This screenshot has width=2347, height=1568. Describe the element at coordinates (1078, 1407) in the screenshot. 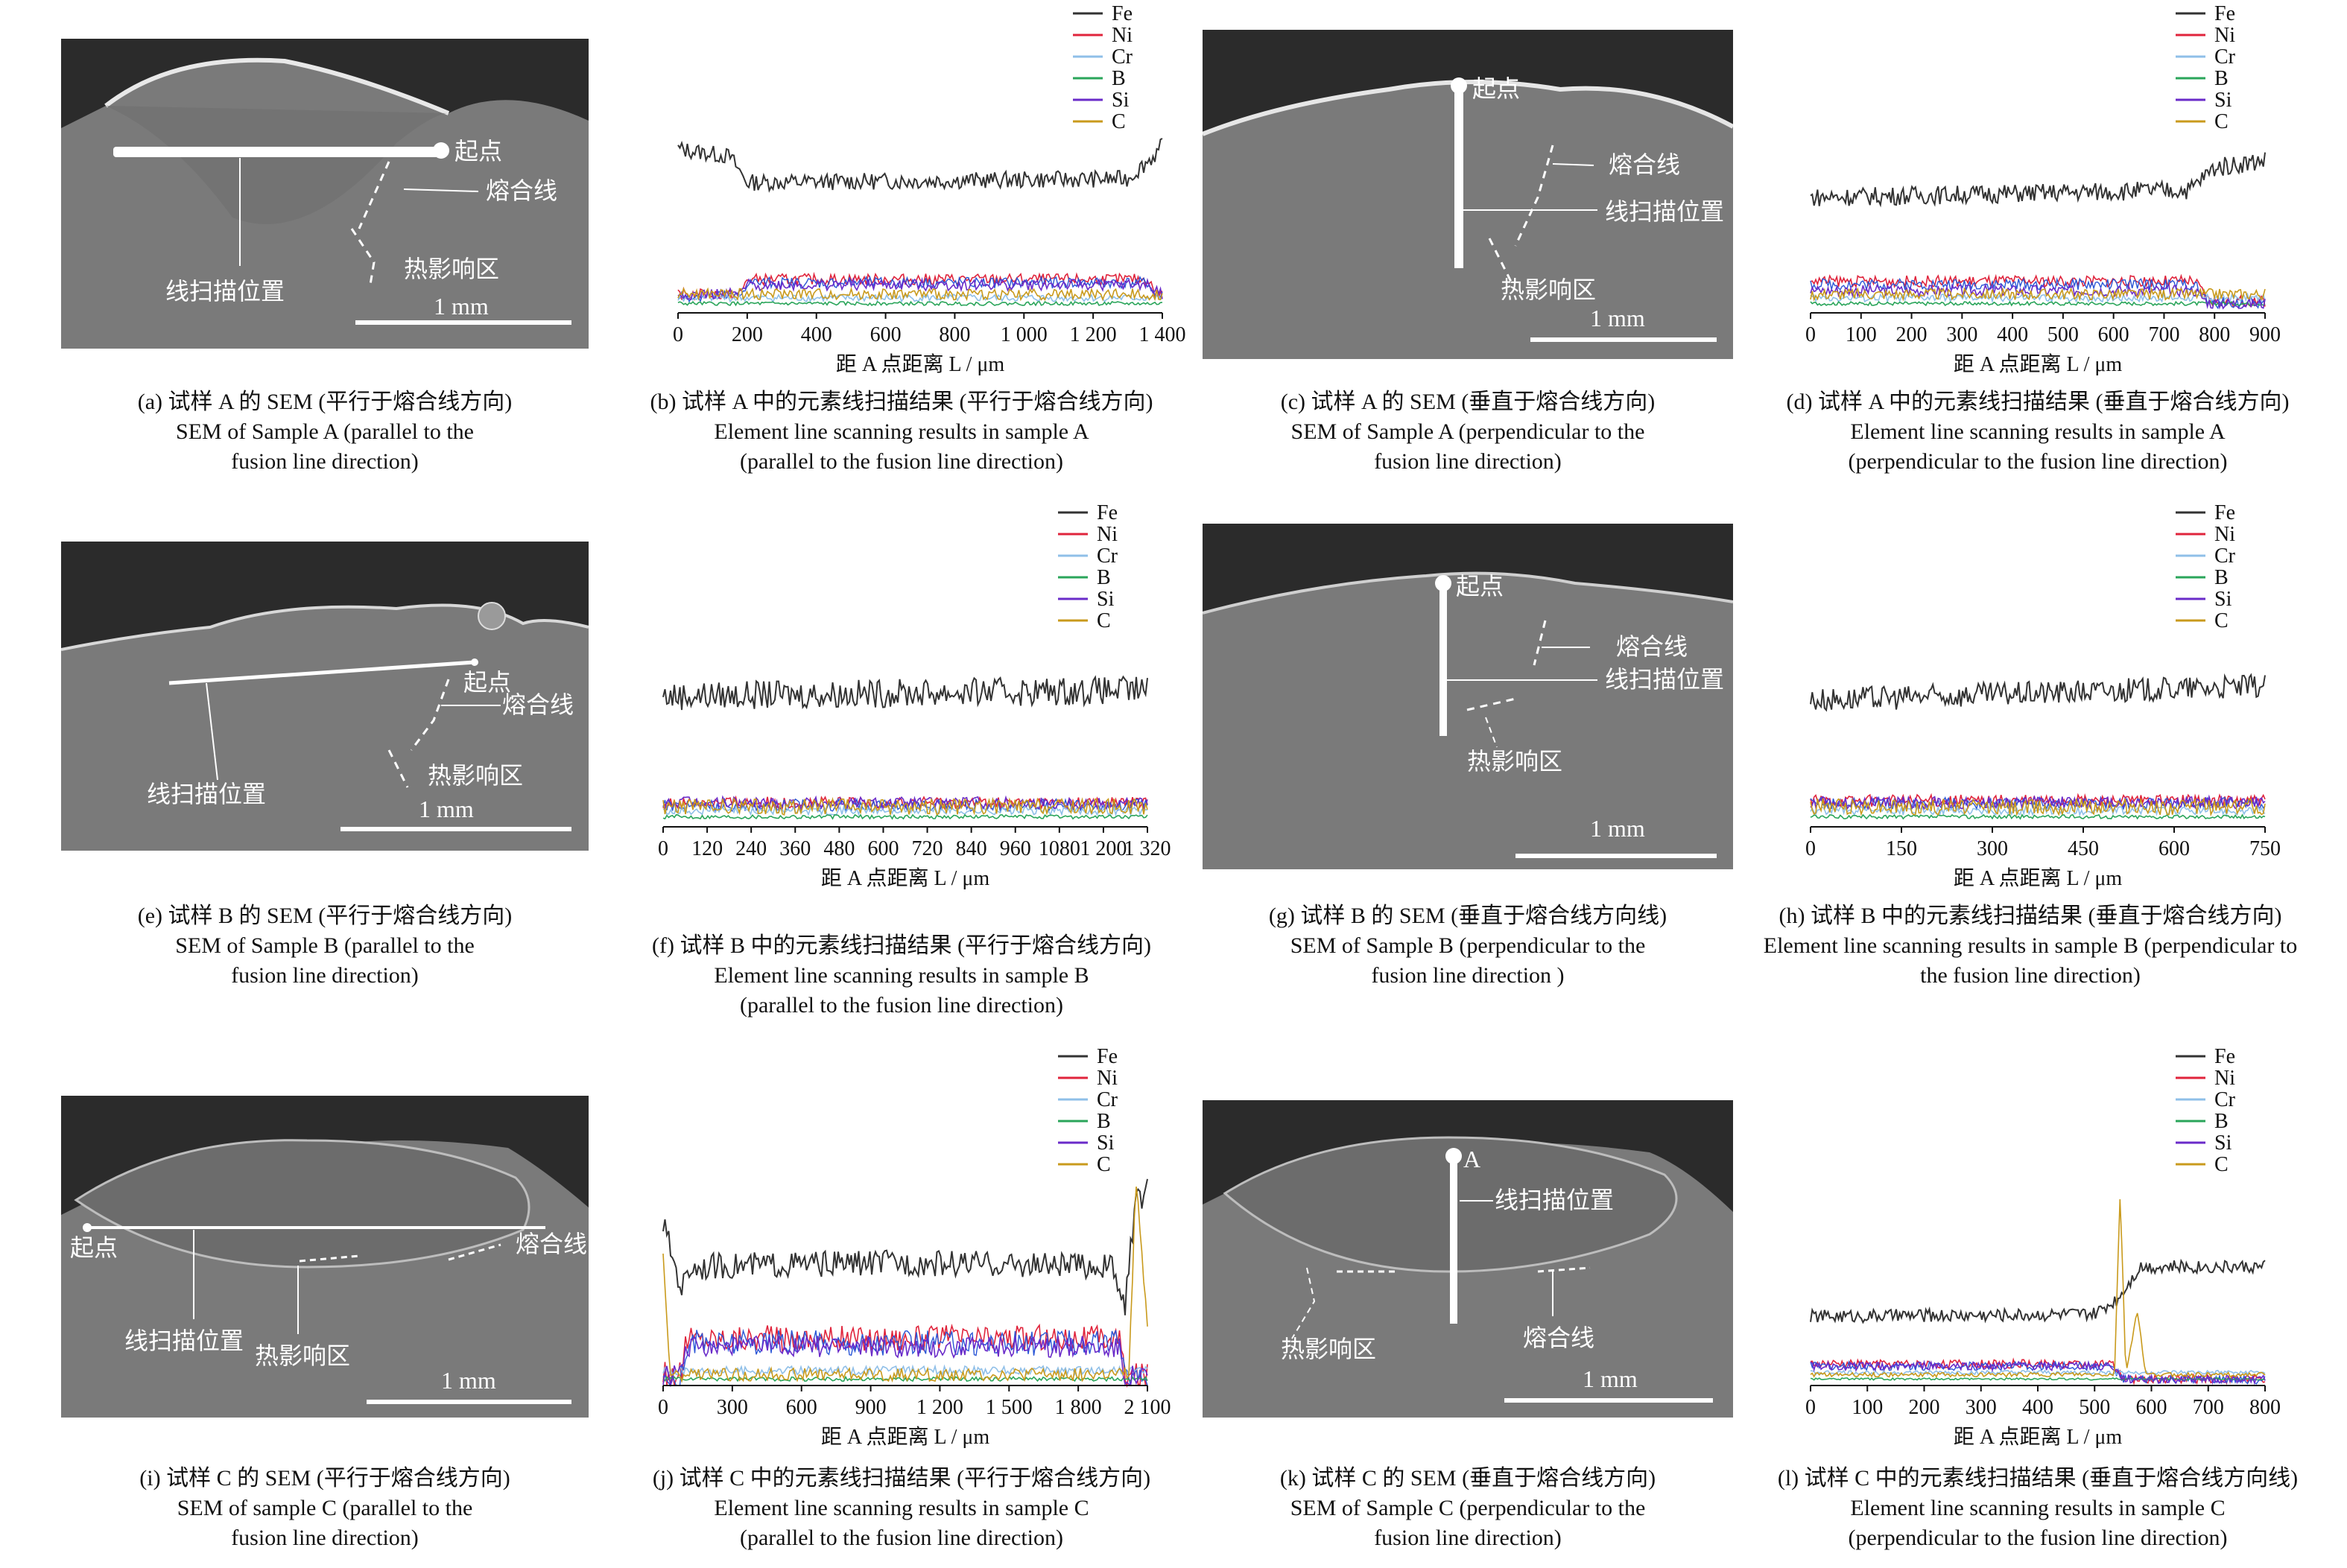

I see `x-tick-label: 1 800` at that location.